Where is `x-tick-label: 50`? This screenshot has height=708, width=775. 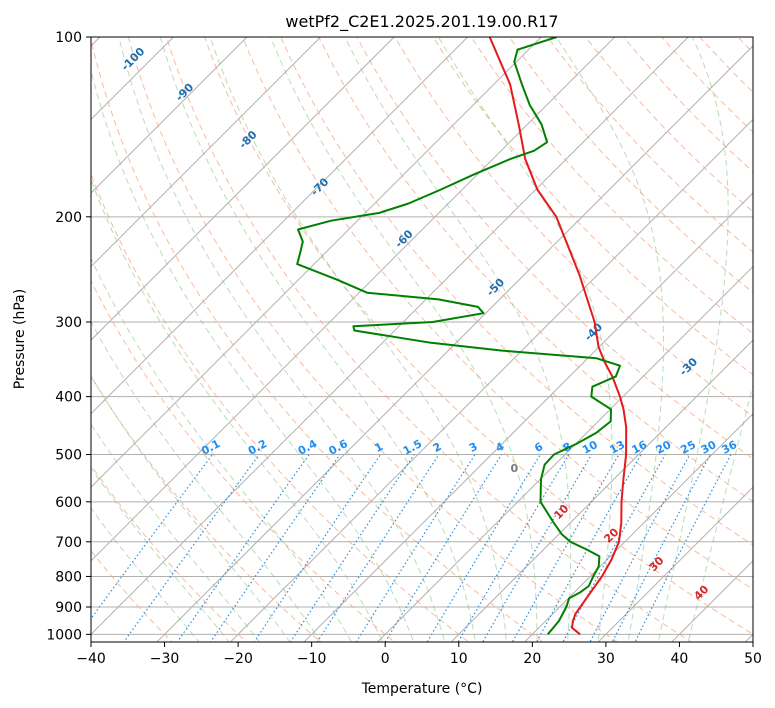 x-tick-label: 50 is located at coordinates (753, 659).